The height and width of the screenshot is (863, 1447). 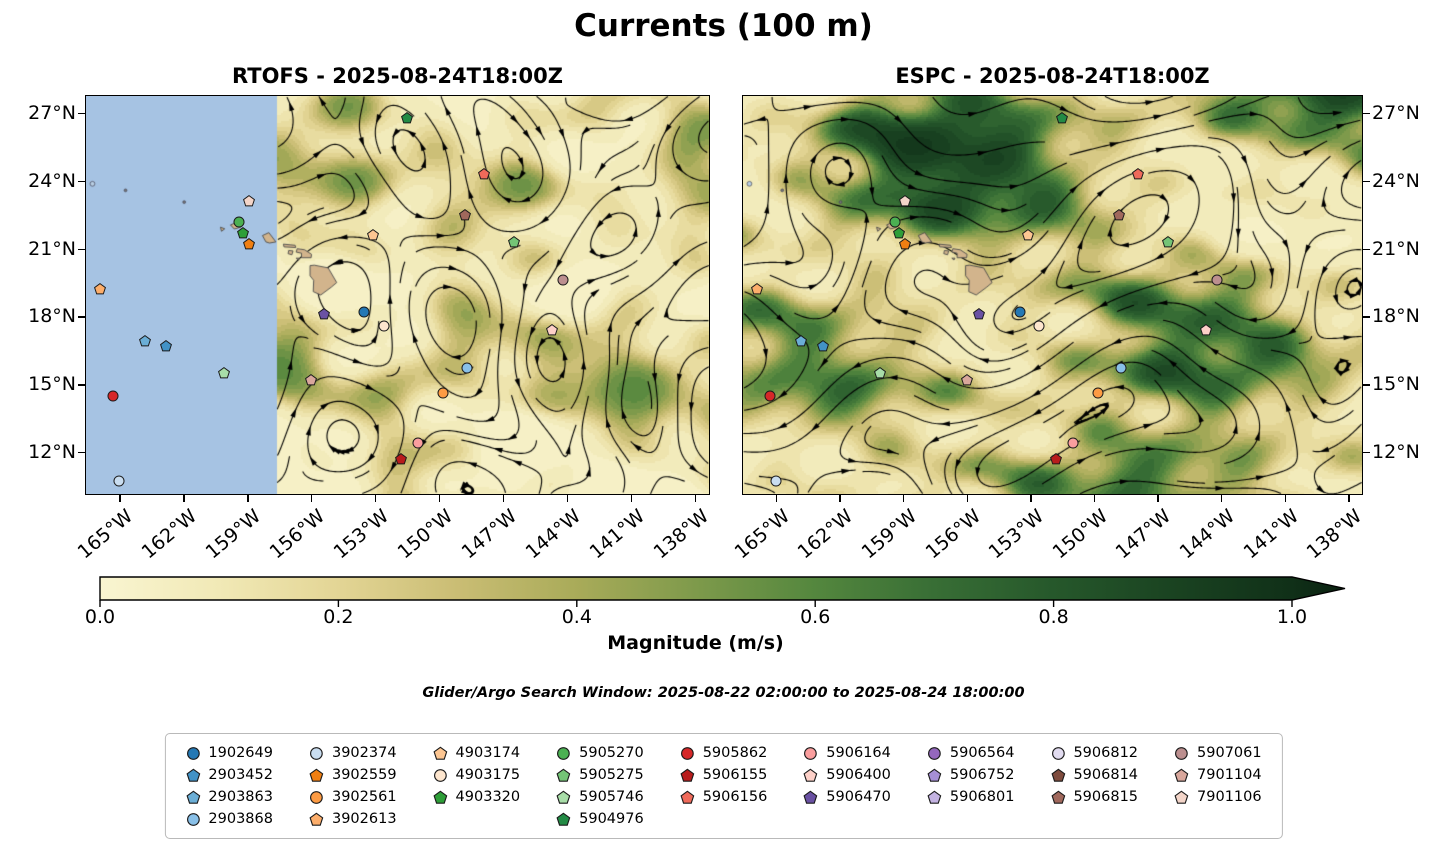 What do you see at coordinates (723, 753) in the screenshot?
I see `legend-entry-5905862: 5905862` at bounding box center [723, 753].